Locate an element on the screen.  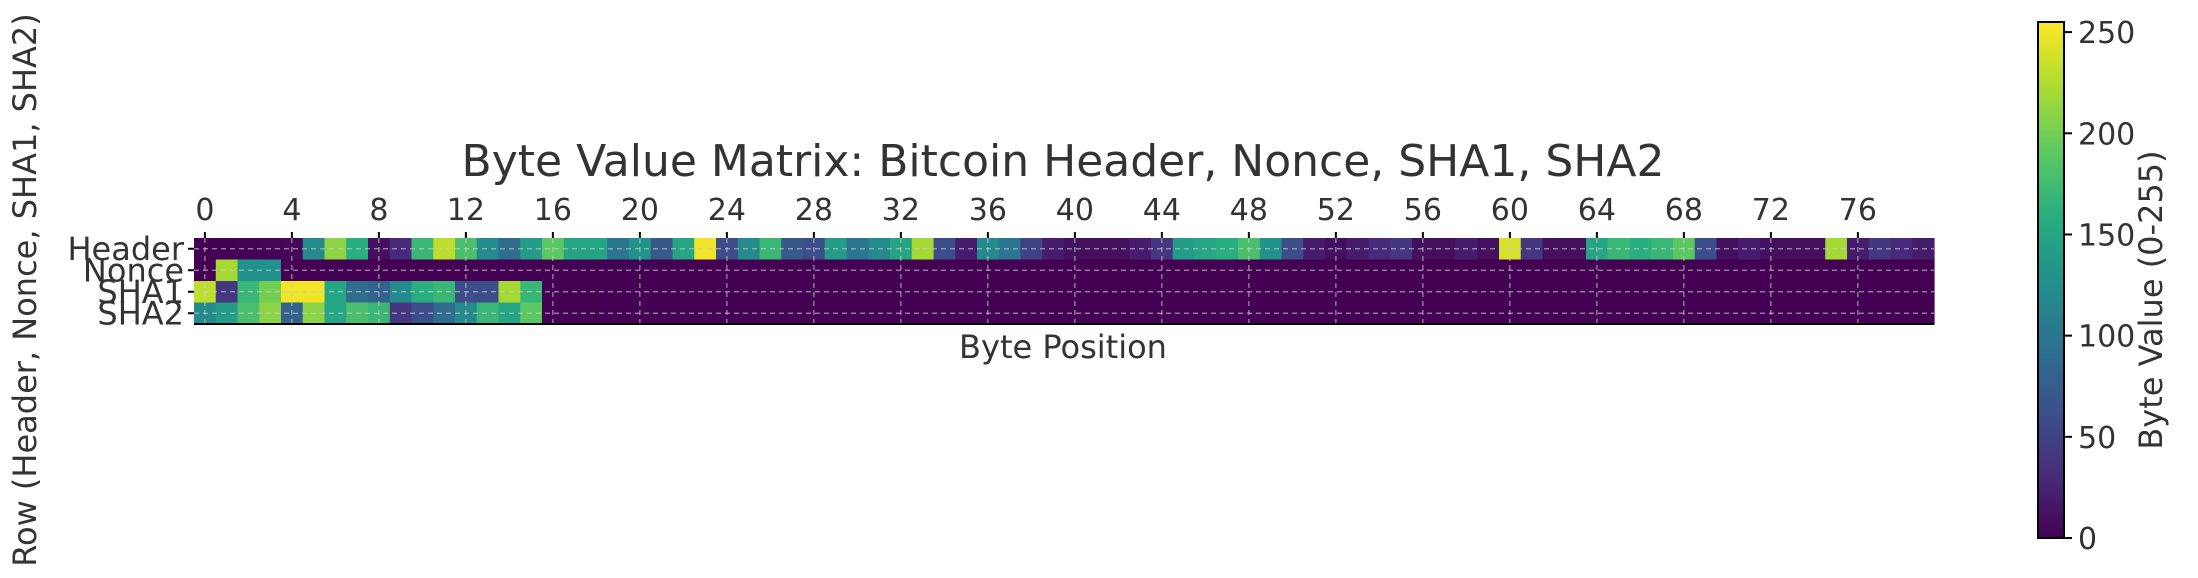
x-tick-label: 68 is located at coordinates (1684, 210).